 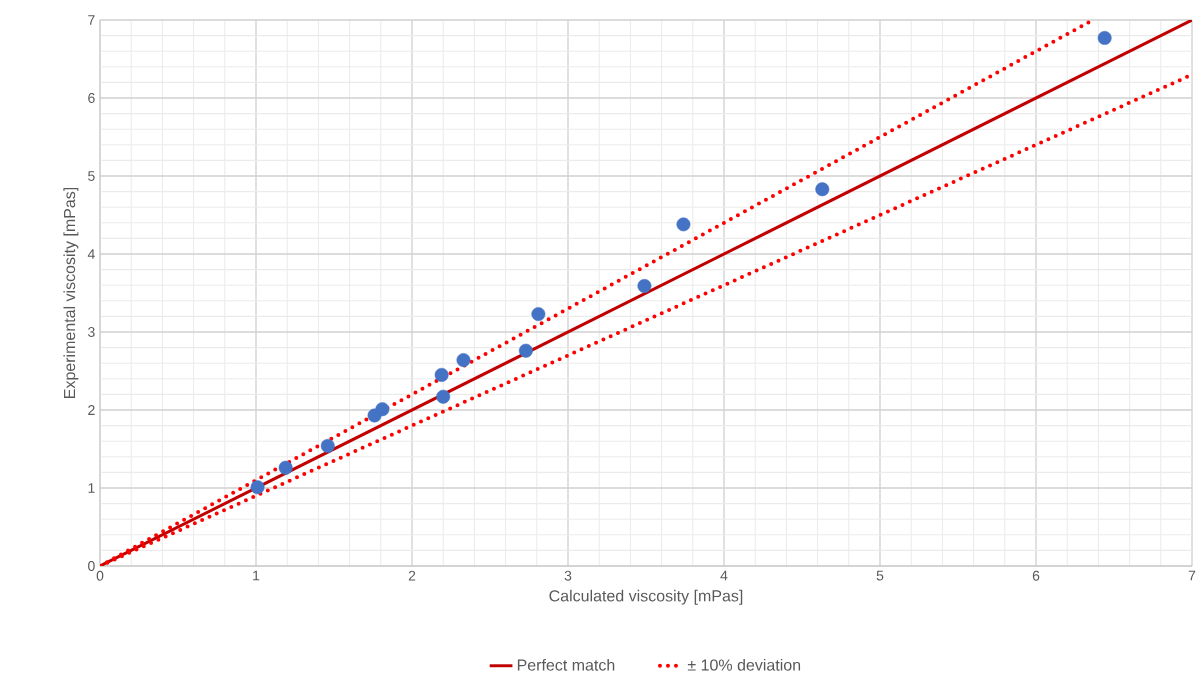 What do you see at coordinates (71, 292) in the screenshot?
I see `y-axis-title: Experimental viscosity [mPas]` at bounding box center [71, 292].